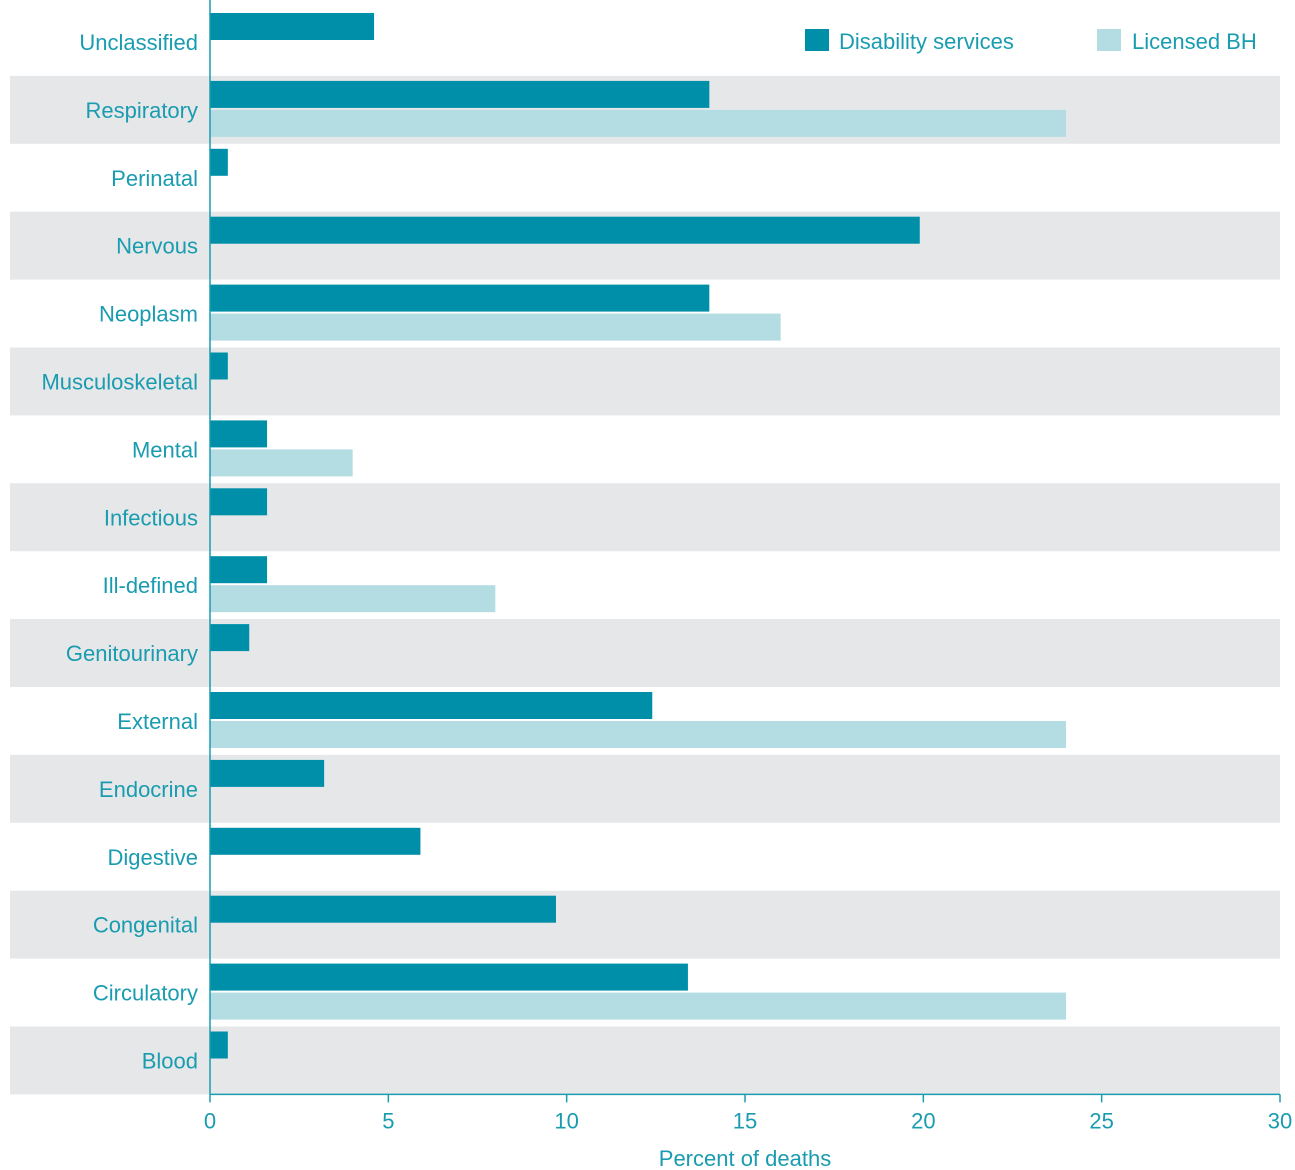 This screenshot has width=1295, height=1170. Describe the element at coordinates (926, 41) in the screenshot. I see `legend-label: Disability services` at that location.